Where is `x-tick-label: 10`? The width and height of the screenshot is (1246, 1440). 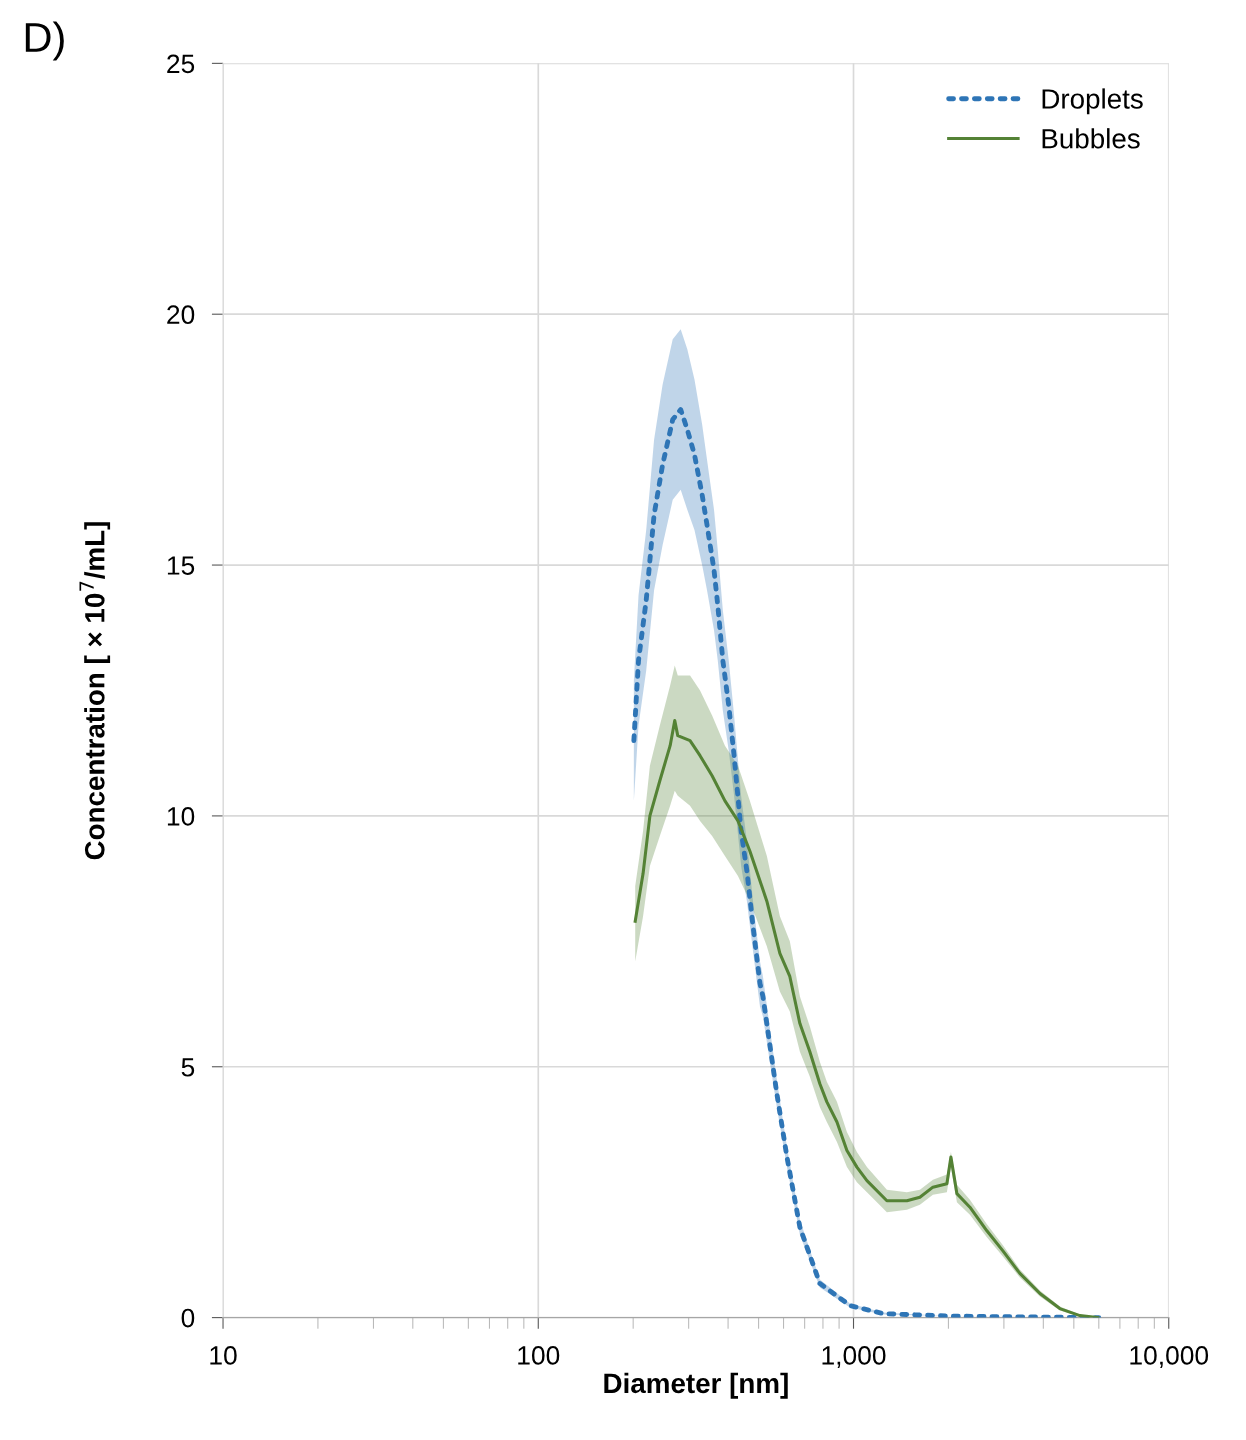 x-tick-label: 10 is located at coordinates (223, 1355).